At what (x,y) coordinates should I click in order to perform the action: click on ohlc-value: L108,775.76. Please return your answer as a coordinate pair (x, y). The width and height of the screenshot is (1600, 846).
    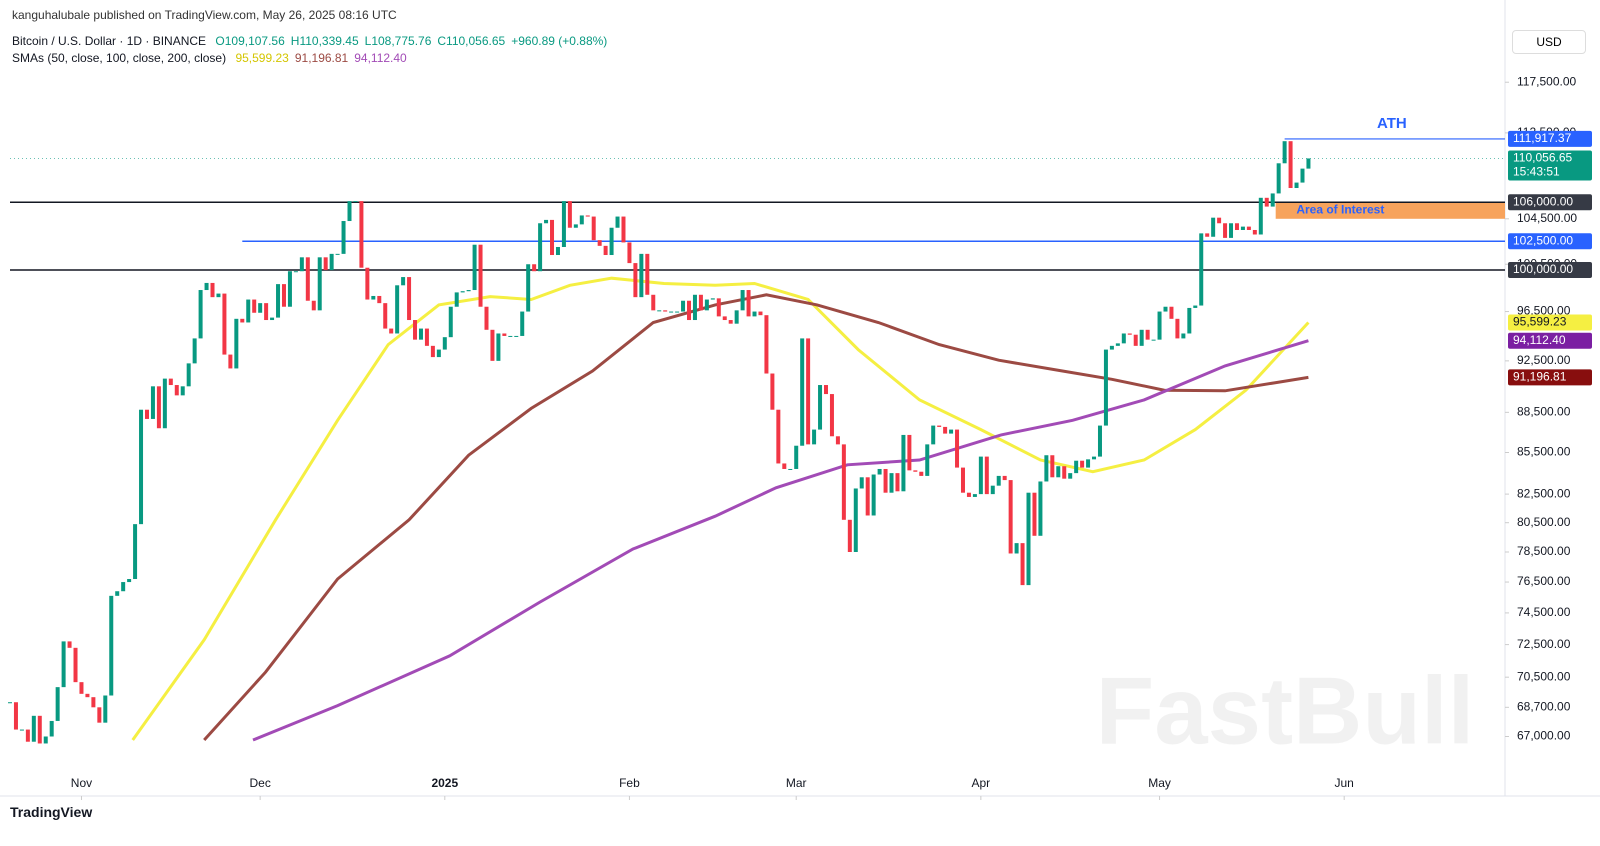
    Looking at the image, I should click on (398, 41).